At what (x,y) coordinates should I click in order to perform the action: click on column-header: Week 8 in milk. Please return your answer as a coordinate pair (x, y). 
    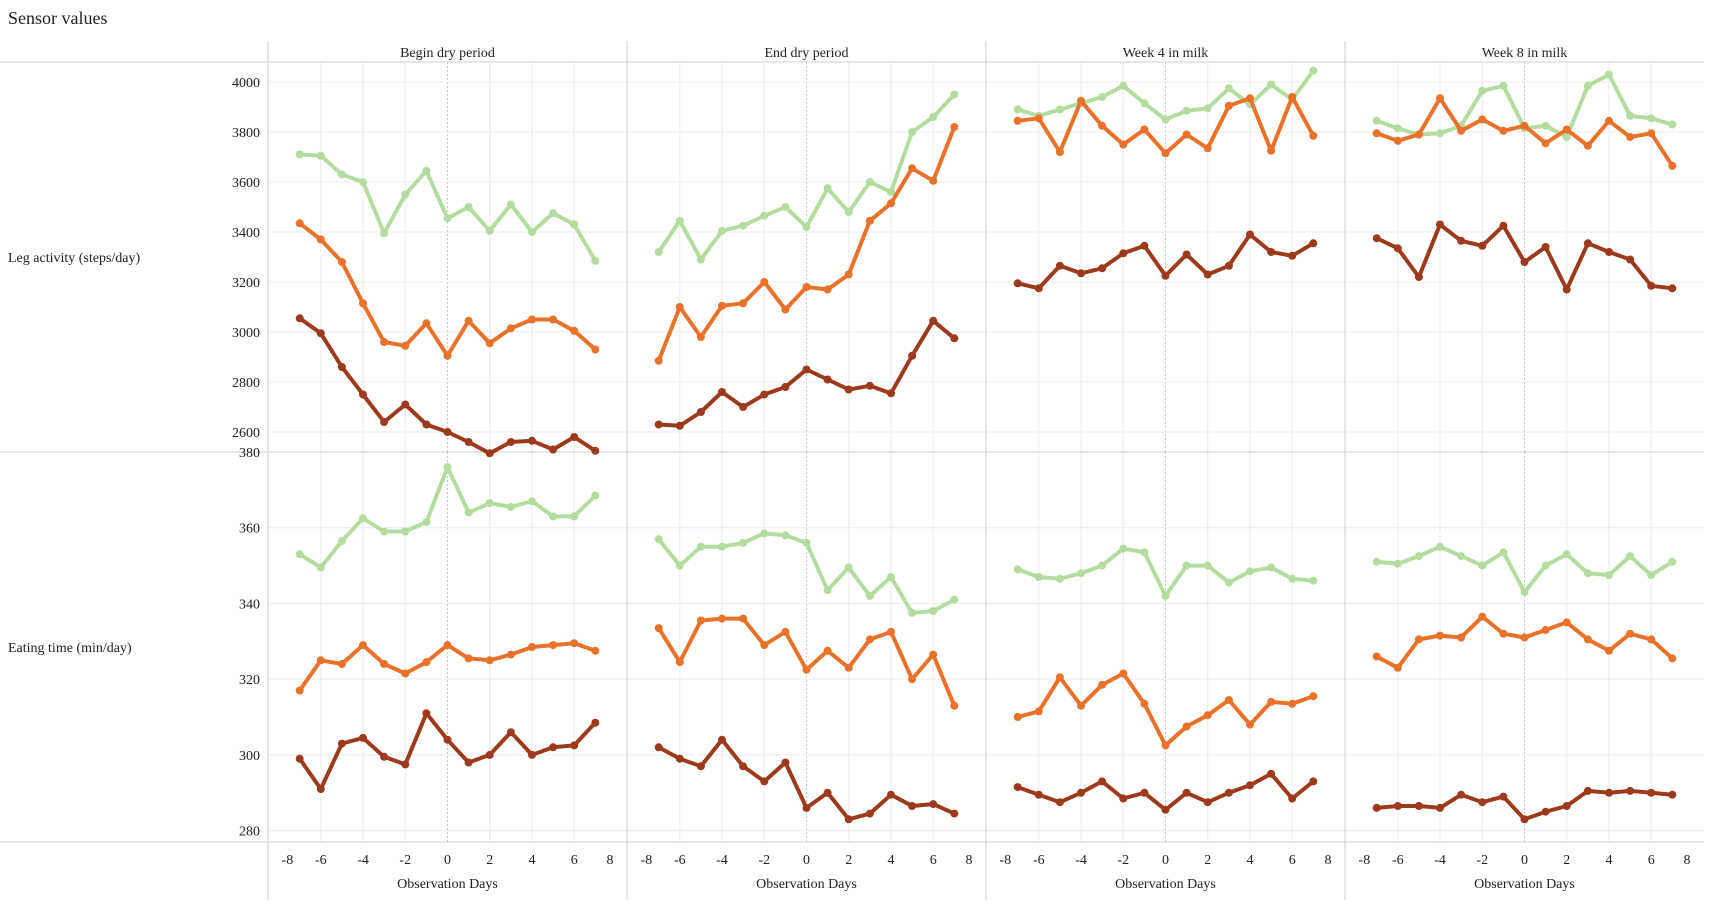
    Looking at the image, I should click on (1525, 53).